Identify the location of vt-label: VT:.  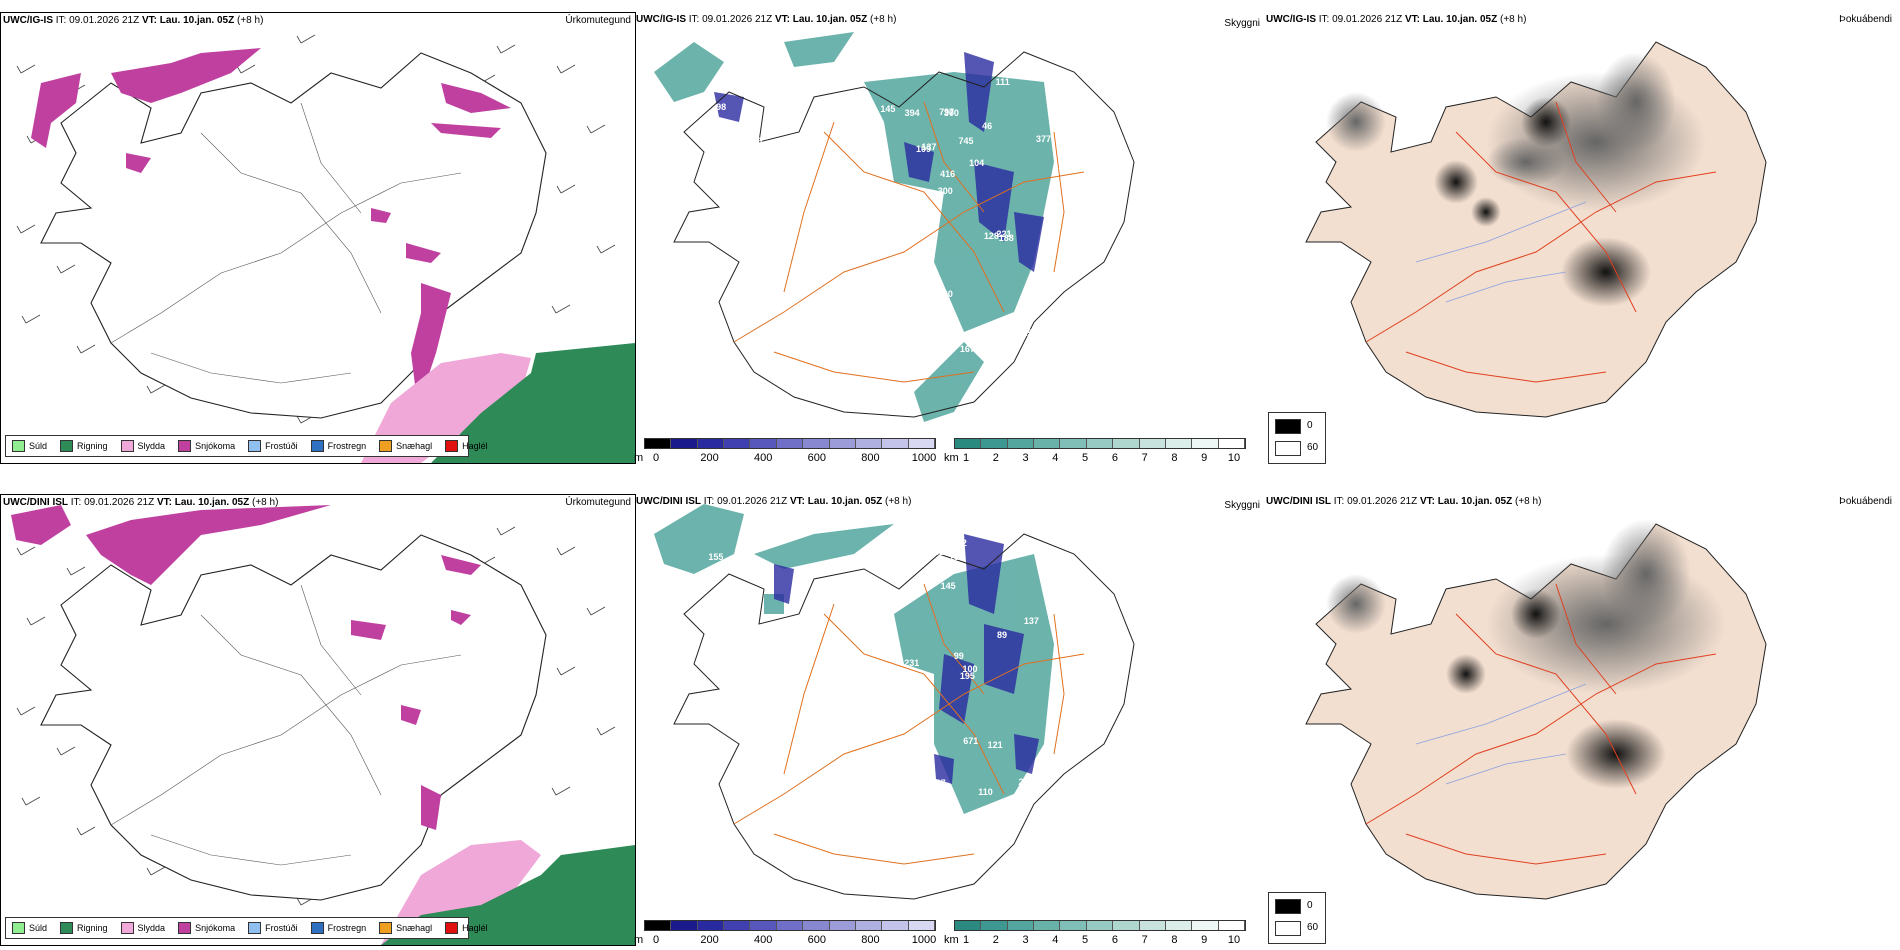
(164, 502).